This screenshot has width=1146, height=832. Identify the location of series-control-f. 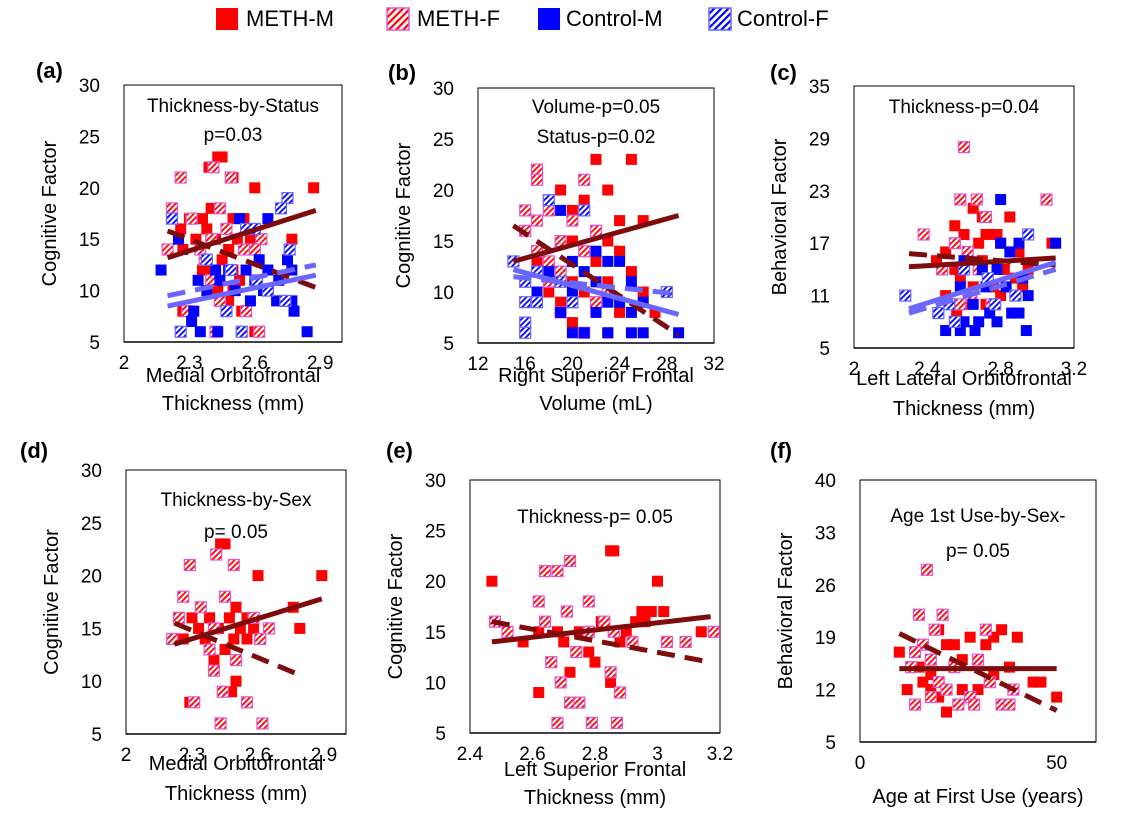
(967, 278).